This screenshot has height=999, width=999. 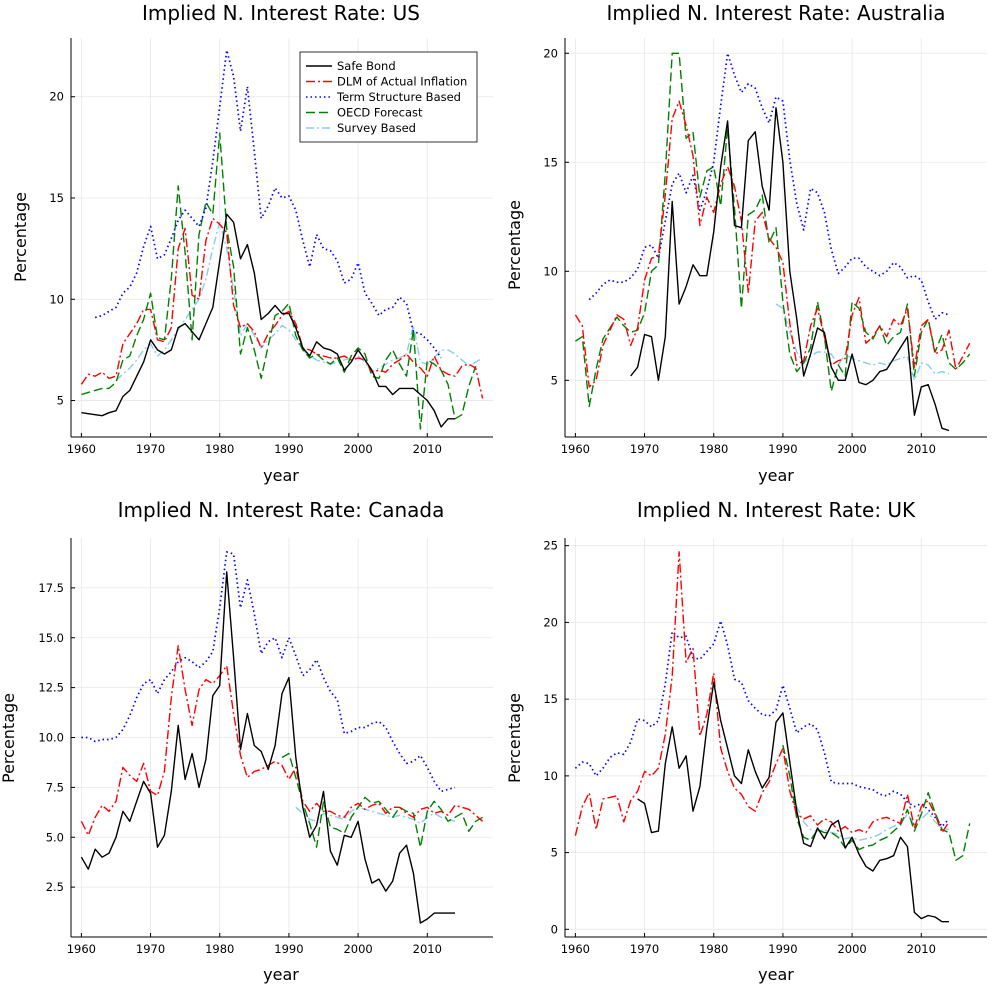 I want to click on legend-label: Survey Based, so click(x=376, y=128).